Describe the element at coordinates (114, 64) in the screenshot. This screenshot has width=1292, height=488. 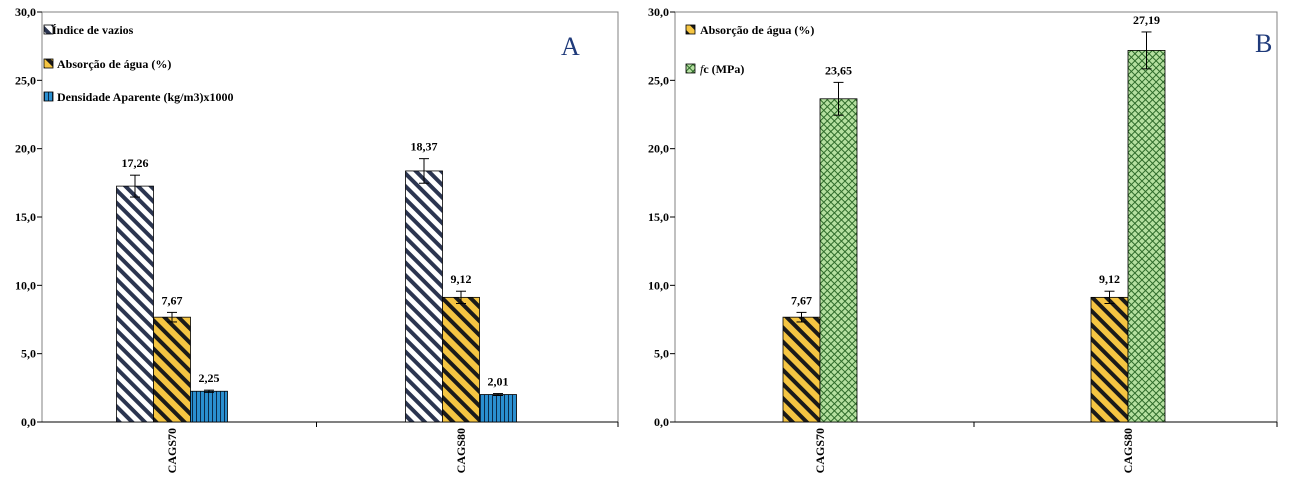
I see `legend-label-absorcao: Absorção de água (%)` at that location.